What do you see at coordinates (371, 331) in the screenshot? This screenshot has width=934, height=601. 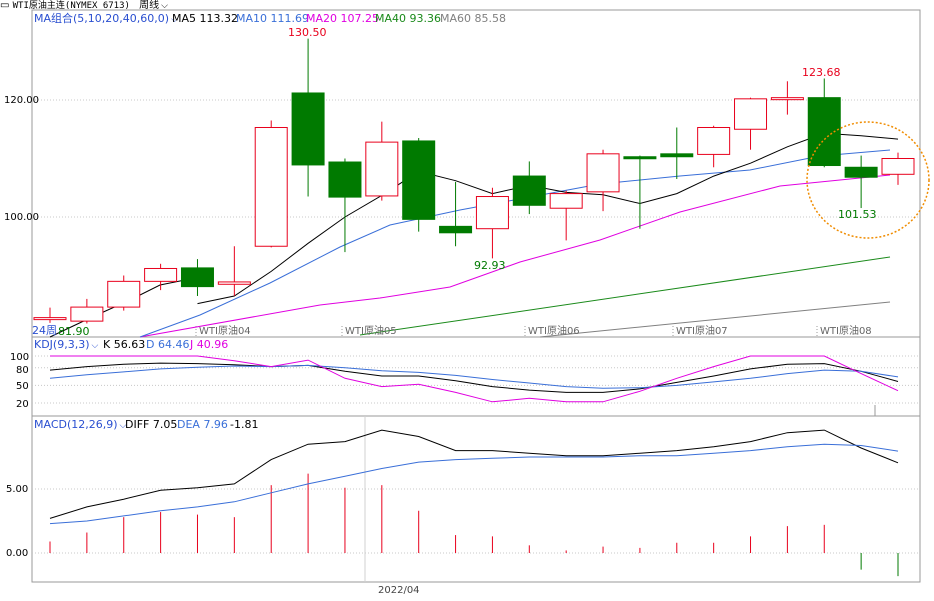 I see `contract-label-05: WTI原油05` at bounding box center [371, 331].